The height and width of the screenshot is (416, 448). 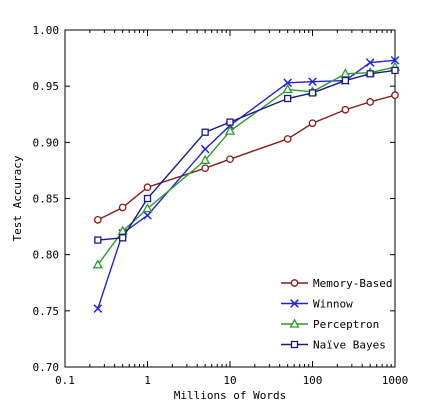 I want to click on legend-label: Naïve Bayes, so click(x=349, y=345).